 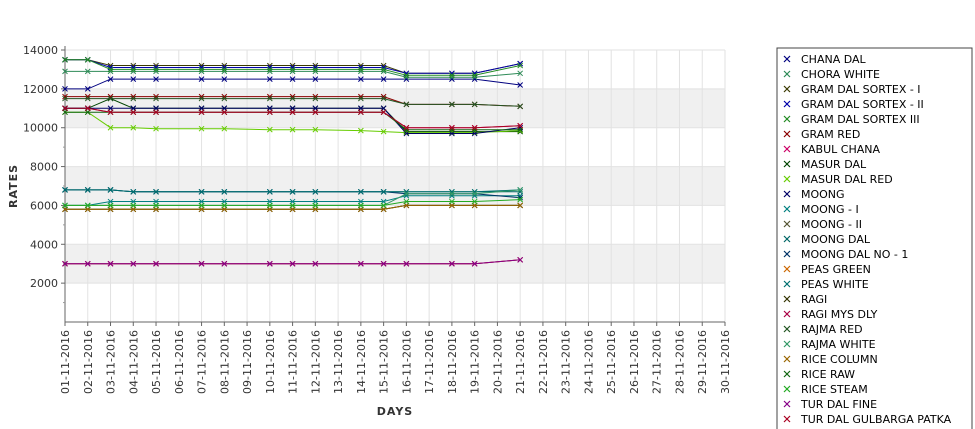 I want to click on legend-item: CHANA DAL, so click(x=825, y=59).